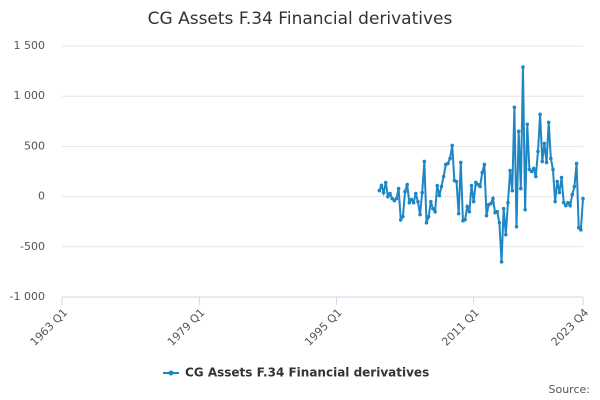 The image size is (600, 400). I want to click on legend-marker, so click(171, 373).